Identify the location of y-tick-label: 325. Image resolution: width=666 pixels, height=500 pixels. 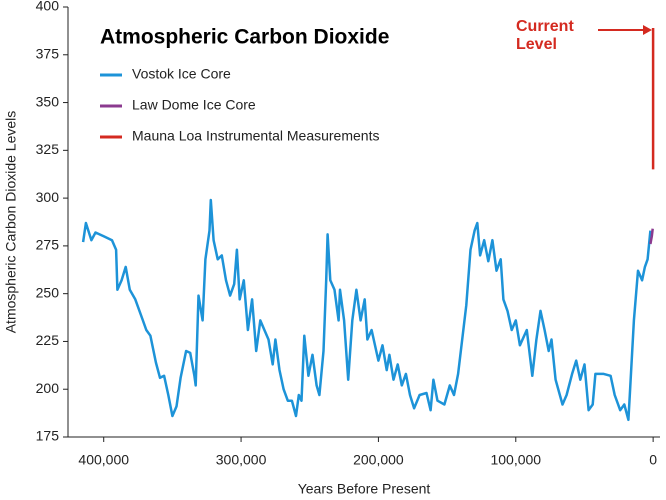
(48, 149).